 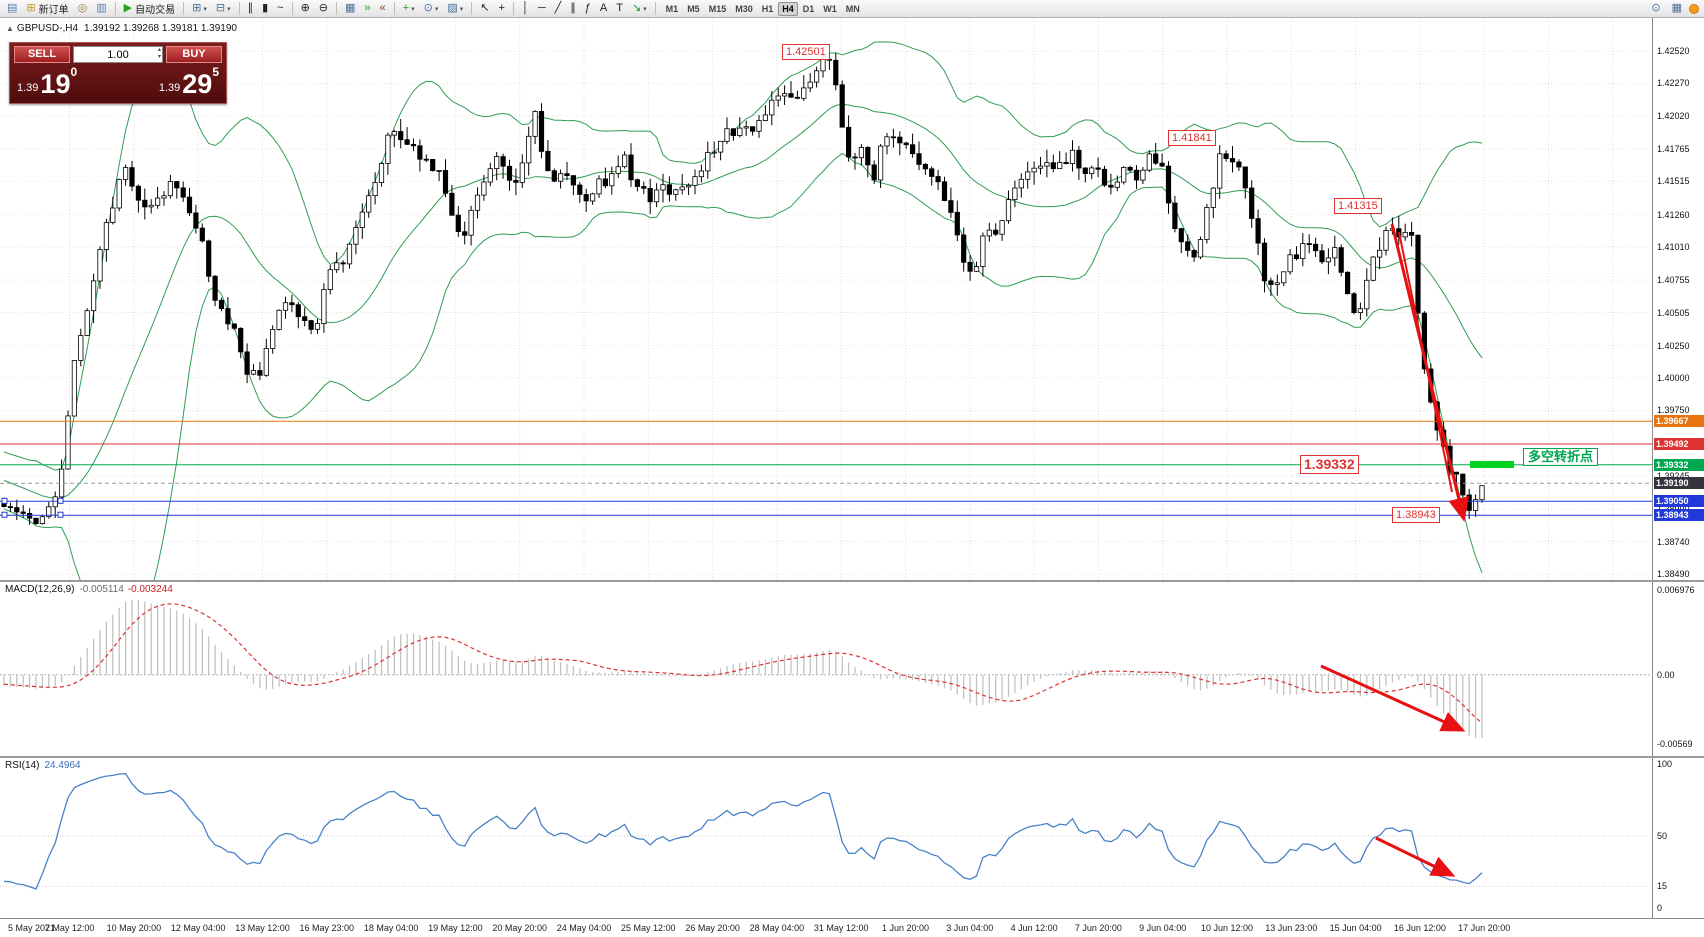 I want to click on downtrend-arrow, so click(x=1429, y=372).